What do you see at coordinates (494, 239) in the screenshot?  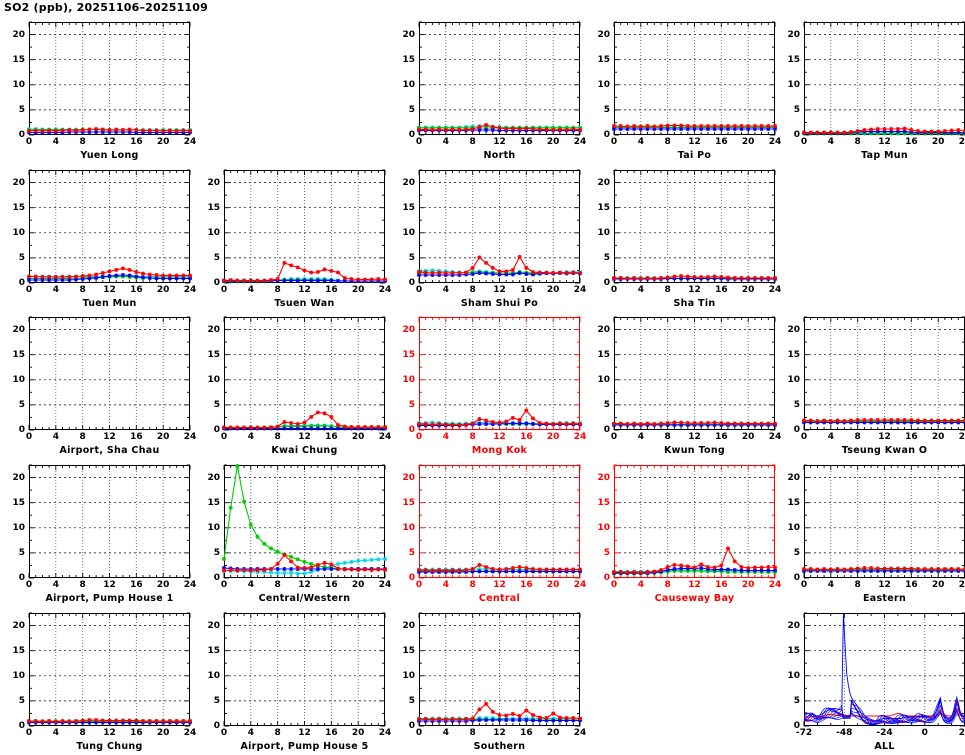 I see `panel-sham-shui-po: 0 5 10 15 20 0 4 8 12 16 20 24 Sham Shui Po` at bounding box center [494, 239].